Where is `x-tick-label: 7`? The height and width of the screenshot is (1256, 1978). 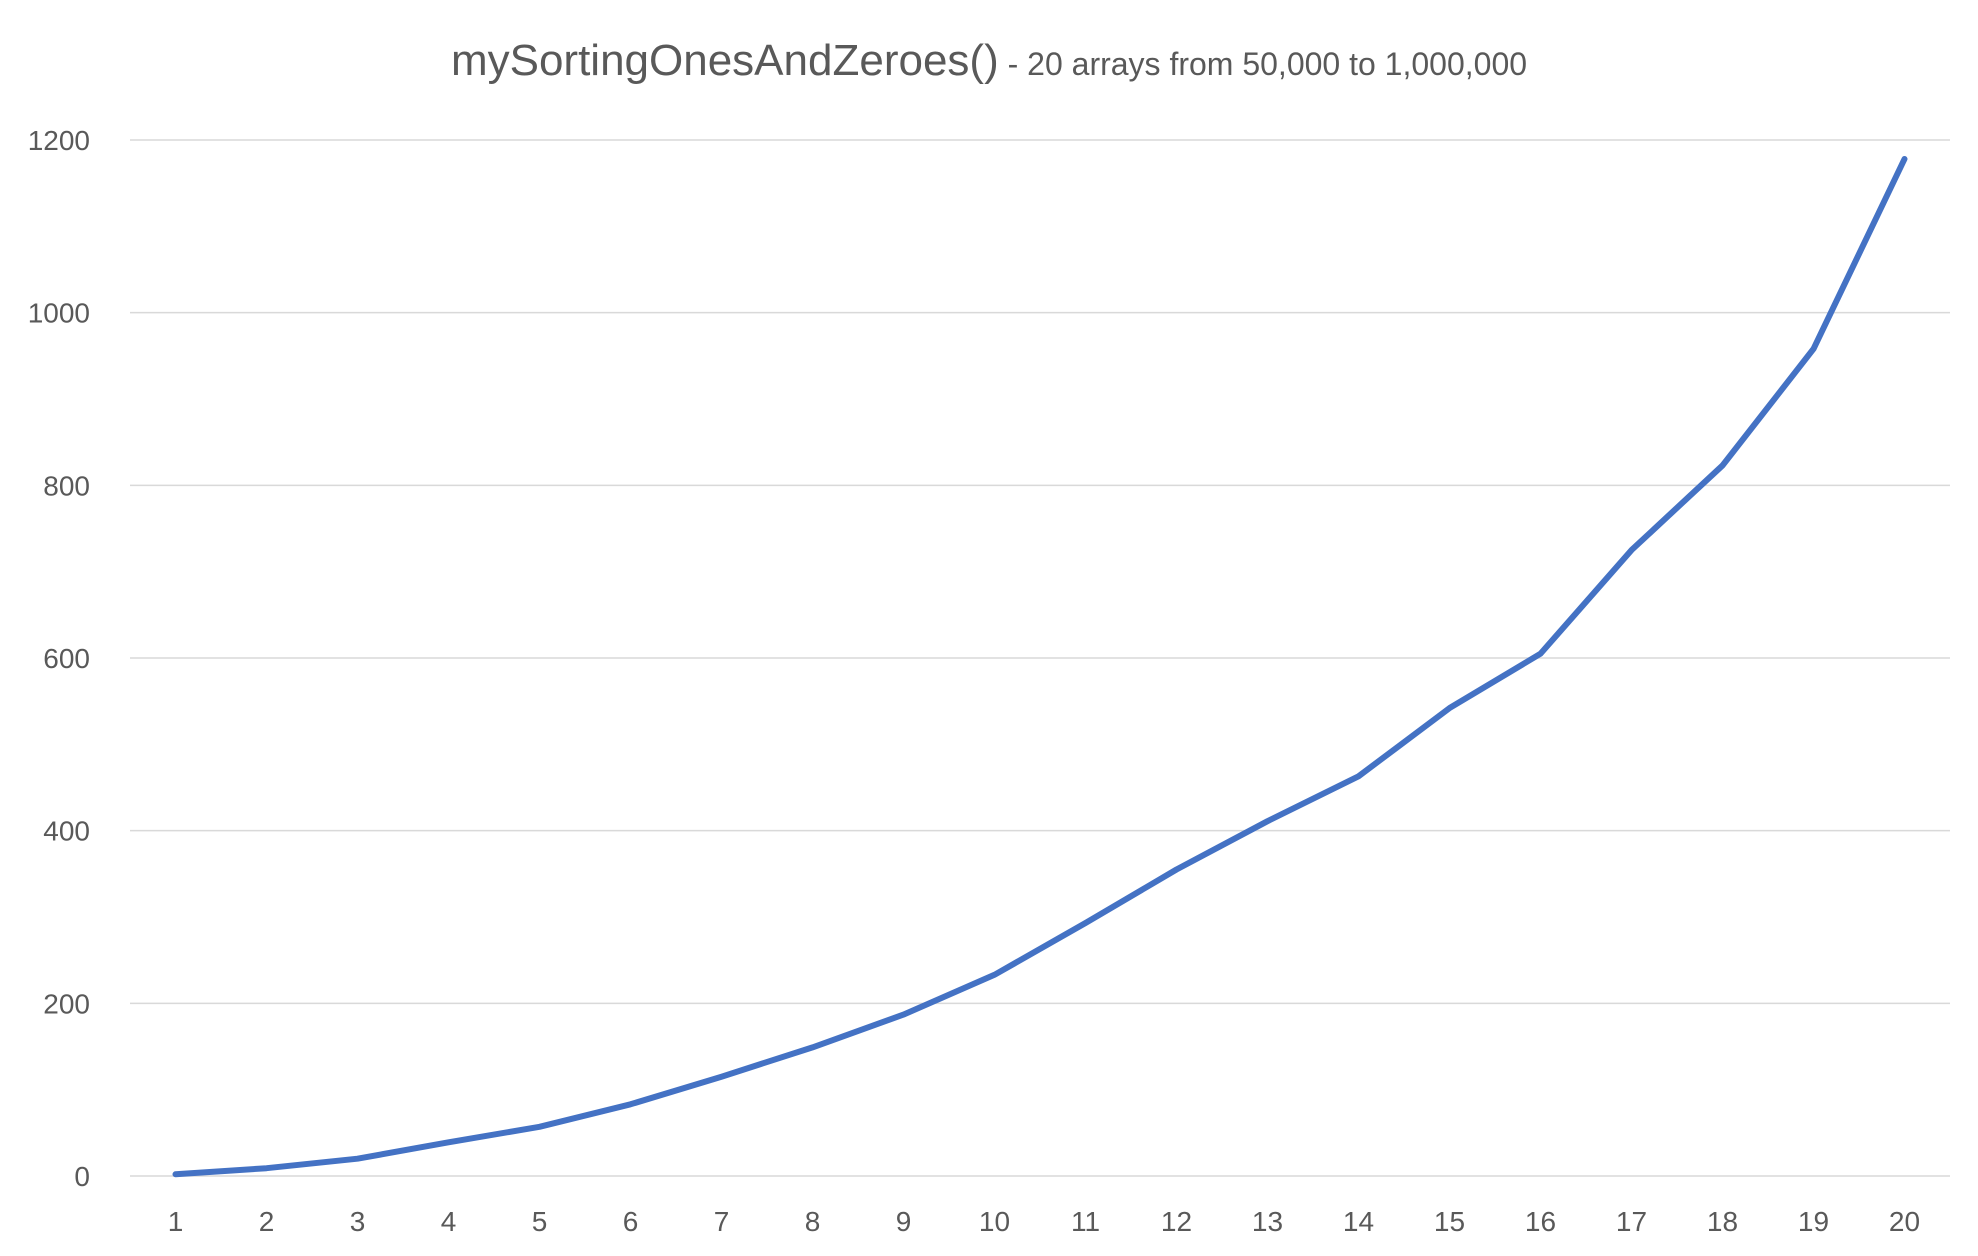
x-tick-label: 7 is located at coordinates (722, 1221).